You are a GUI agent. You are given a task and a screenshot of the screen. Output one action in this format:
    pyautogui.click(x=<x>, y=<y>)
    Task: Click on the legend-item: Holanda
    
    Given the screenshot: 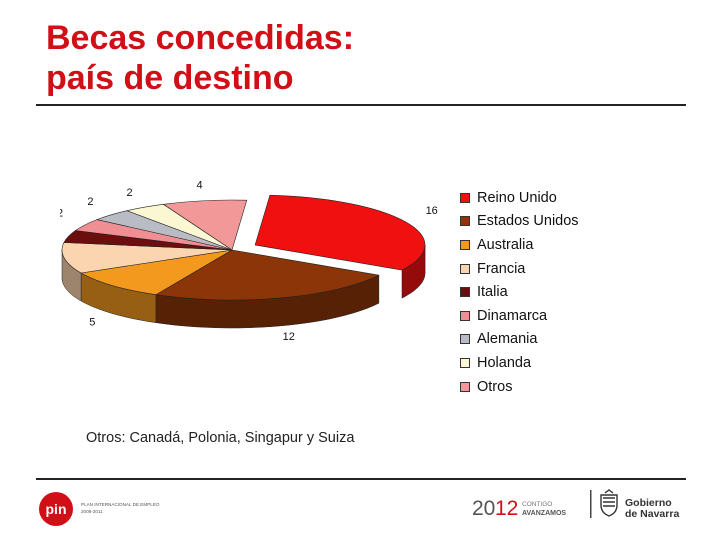 What is the action you would take?
    pyautogui.click(x=519, y=363)
    